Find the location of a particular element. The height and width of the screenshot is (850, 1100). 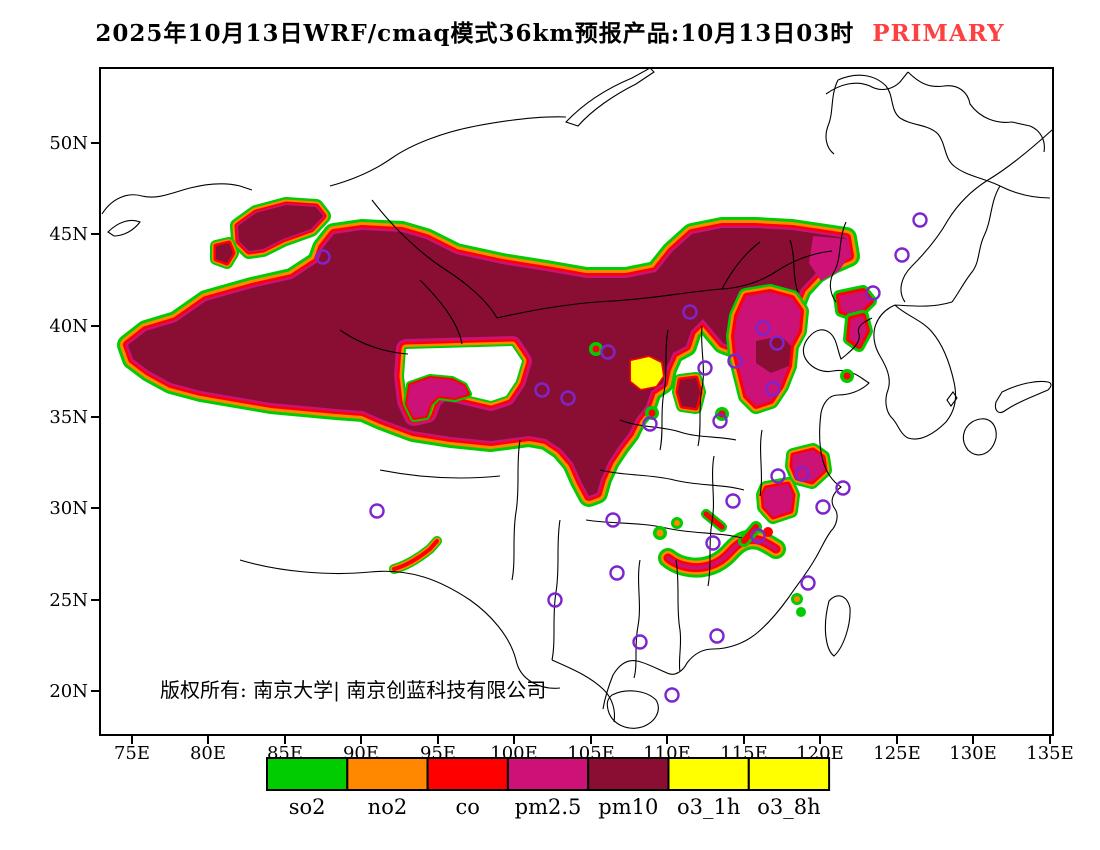

pm10-altai-small is located at coordinates (224, 253).